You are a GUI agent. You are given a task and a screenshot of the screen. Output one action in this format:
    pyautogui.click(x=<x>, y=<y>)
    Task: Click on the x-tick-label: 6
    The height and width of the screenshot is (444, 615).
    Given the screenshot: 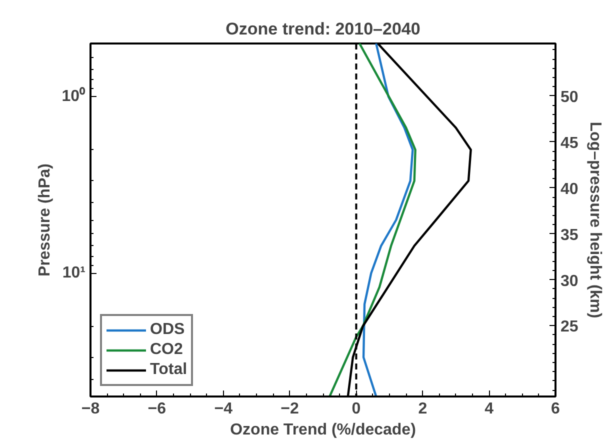 What is the action you would take?
    pyautogui.click(x=555, y=409)
    